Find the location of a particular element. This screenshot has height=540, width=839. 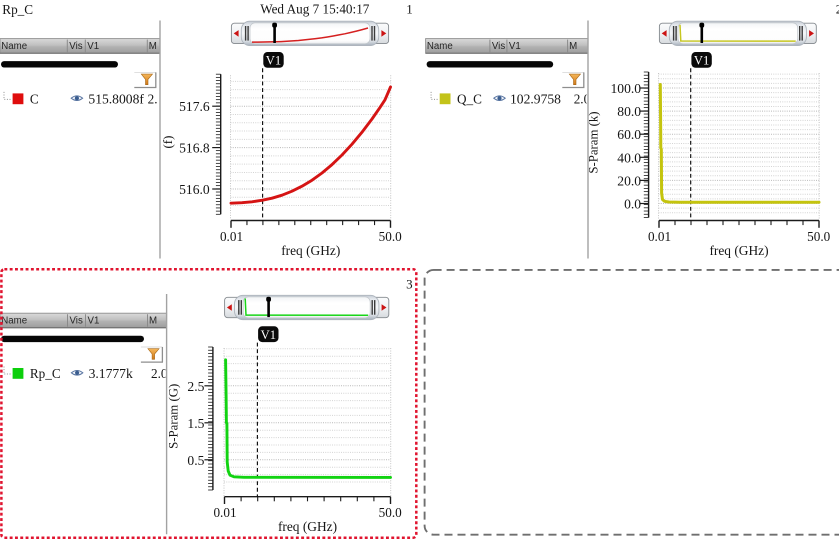

svg-text: 0.5 is located at coordinates (195, 460).